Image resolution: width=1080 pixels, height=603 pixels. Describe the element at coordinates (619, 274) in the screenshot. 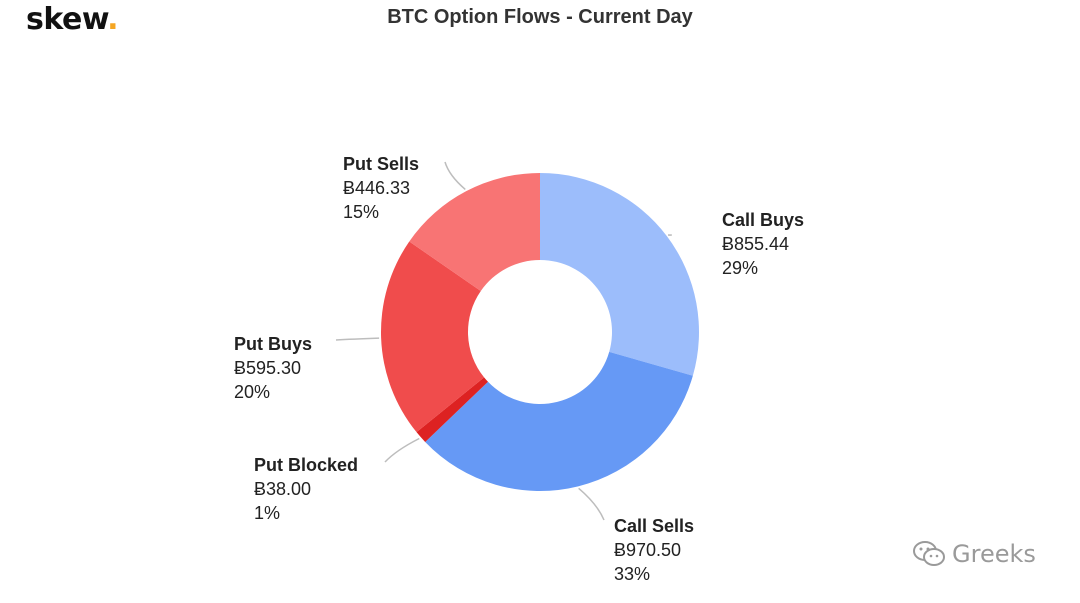

I see `slice-call-buys` at that location.